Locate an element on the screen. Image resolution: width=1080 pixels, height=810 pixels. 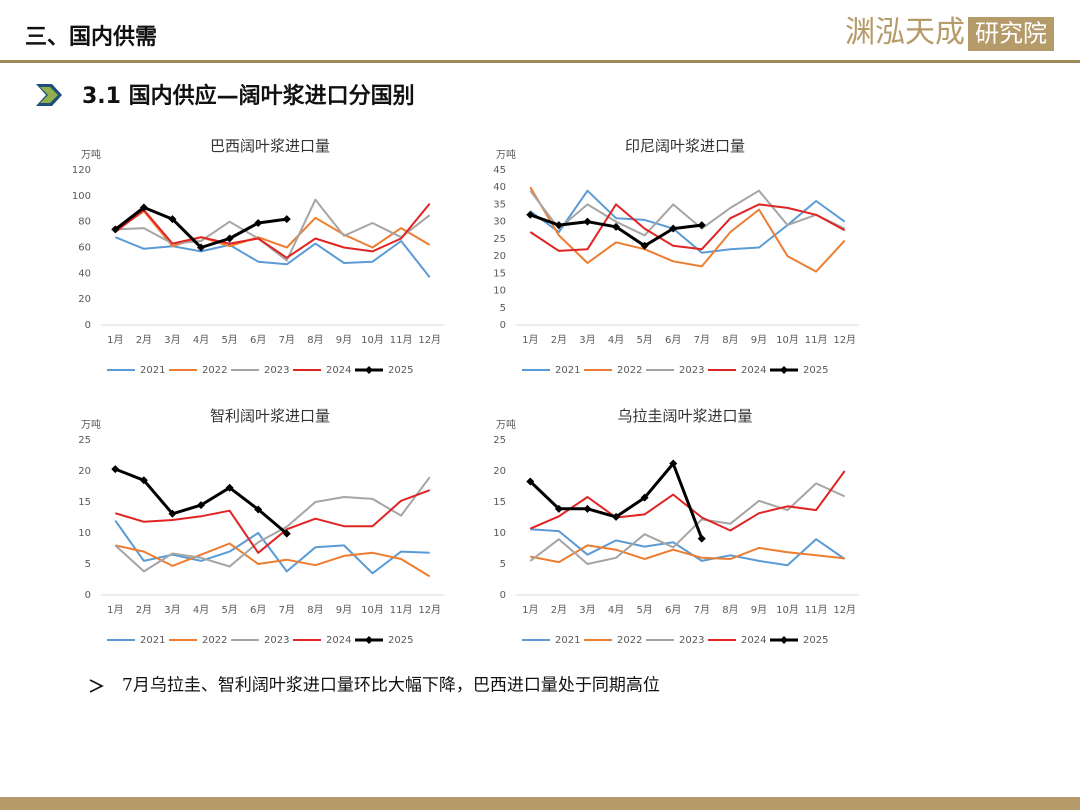
chart-title: 智利阔叶浆进口量 is located at coordinates (270, 416).